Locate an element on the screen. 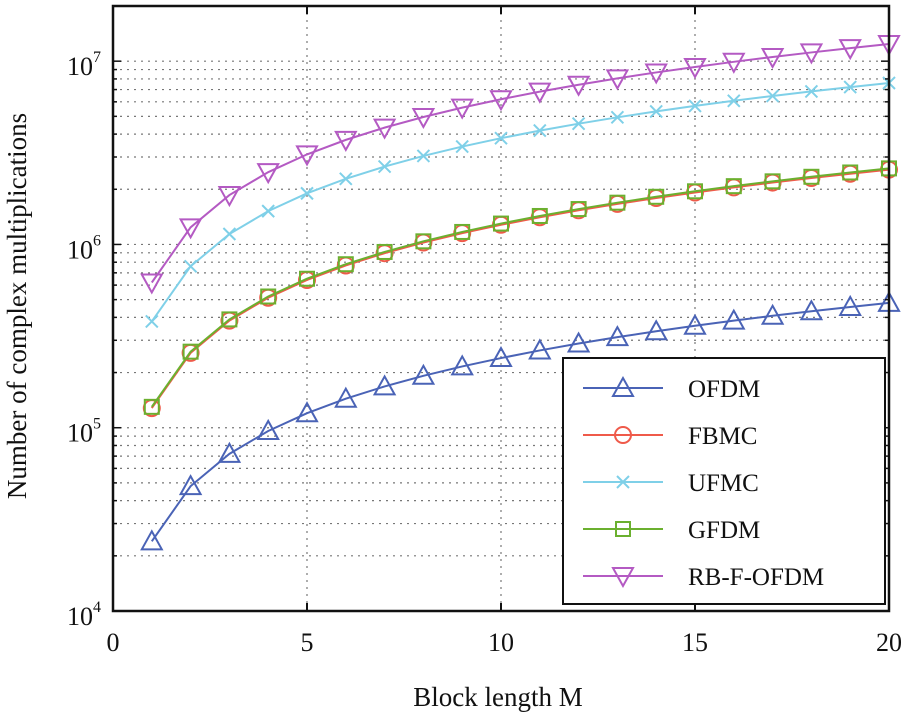  x-tick-label: 5 is located at coordinates (307, 642).